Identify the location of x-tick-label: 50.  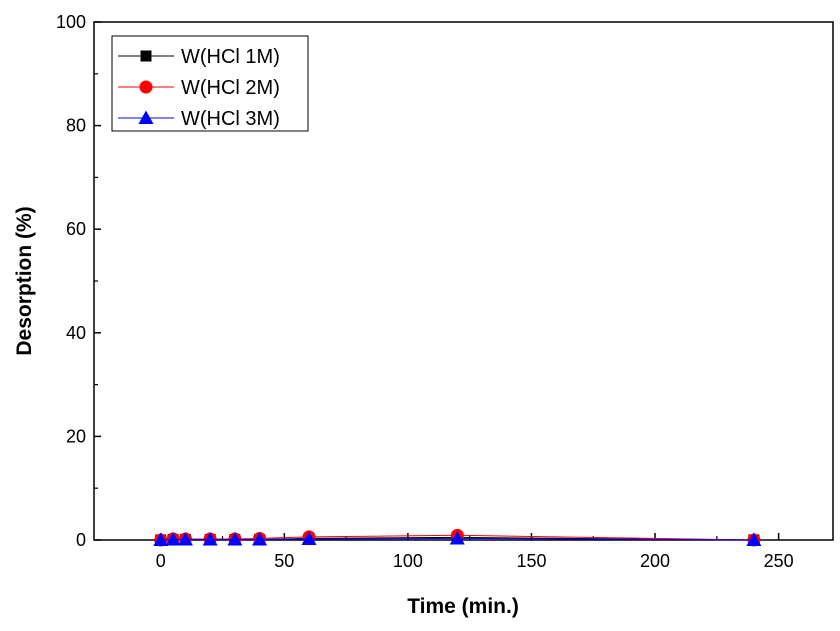
(284, 561).